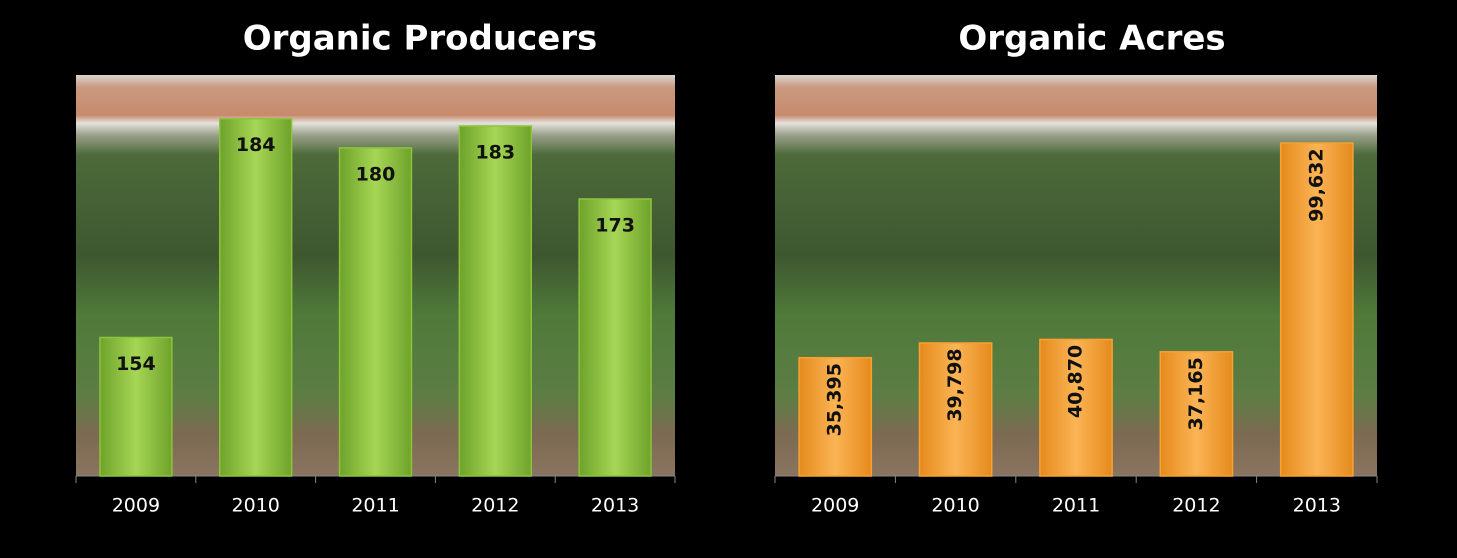 This screenshot has height=558, width=1457. I want to click on value-label: 37,165, so click(1196, 393).